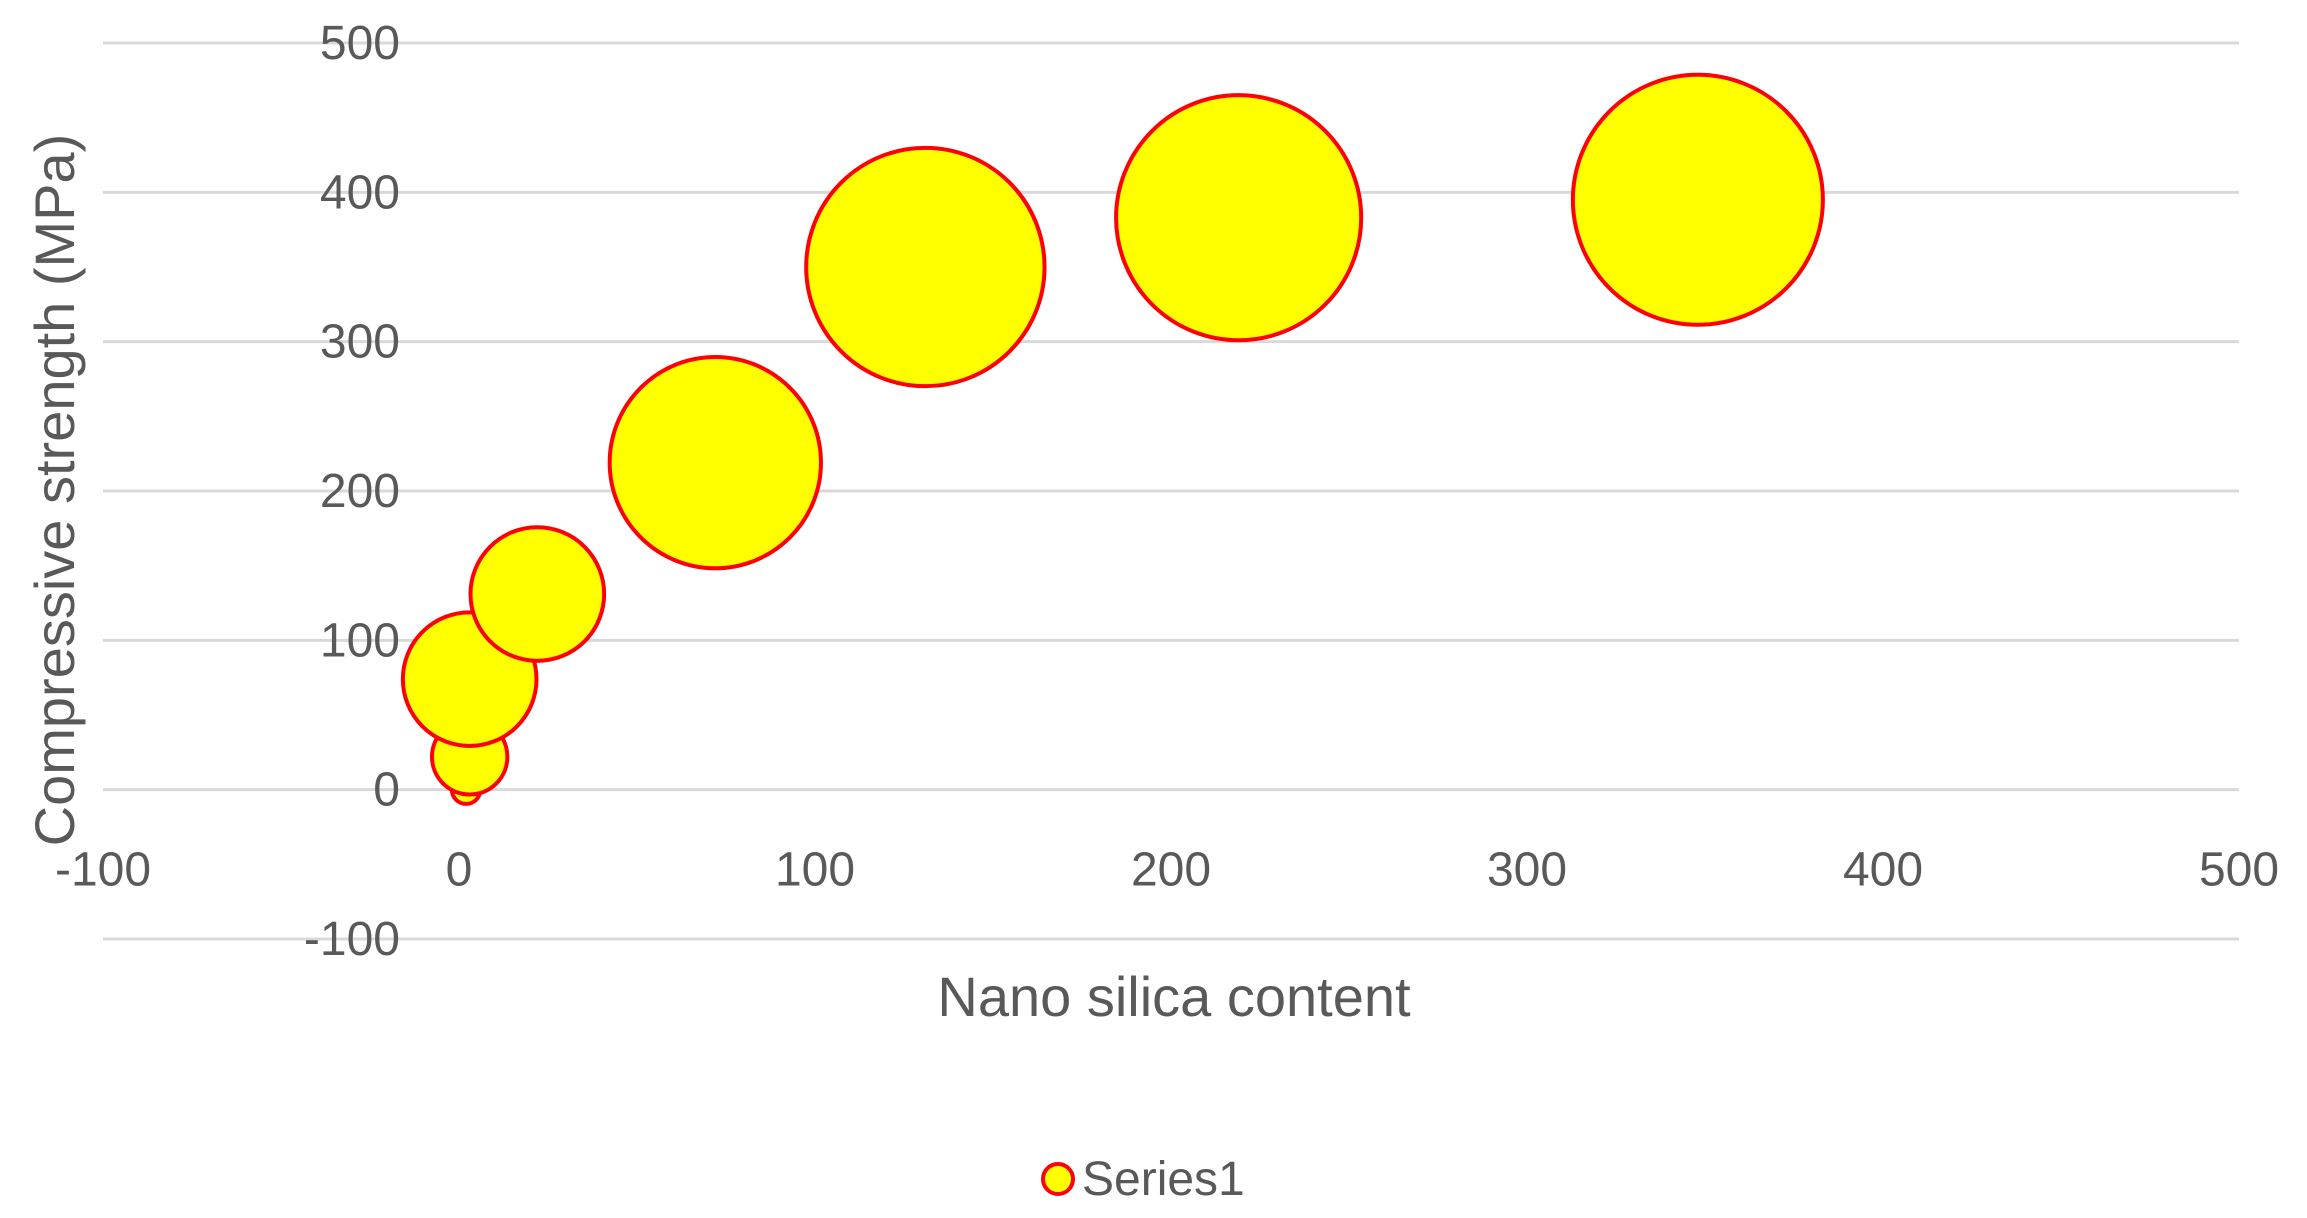 The height and width of the screenshot is (1218, 2307). Describe the element at coordinates (1527, 870) in the screenshot. I see `x-tick-label: 300` at that location.